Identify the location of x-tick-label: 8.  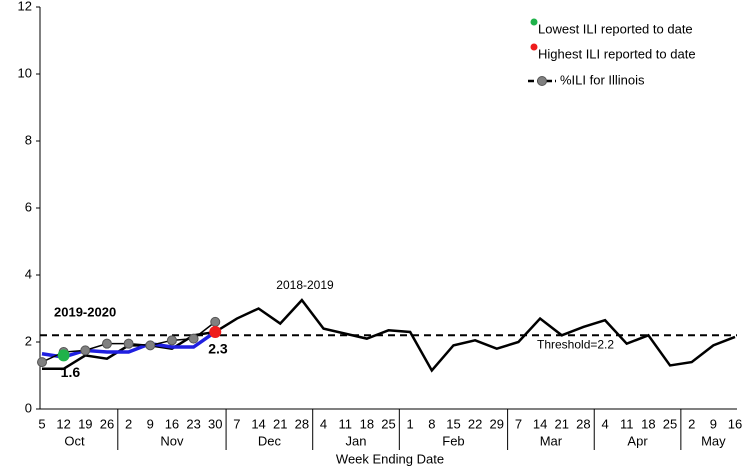
(431, 423).